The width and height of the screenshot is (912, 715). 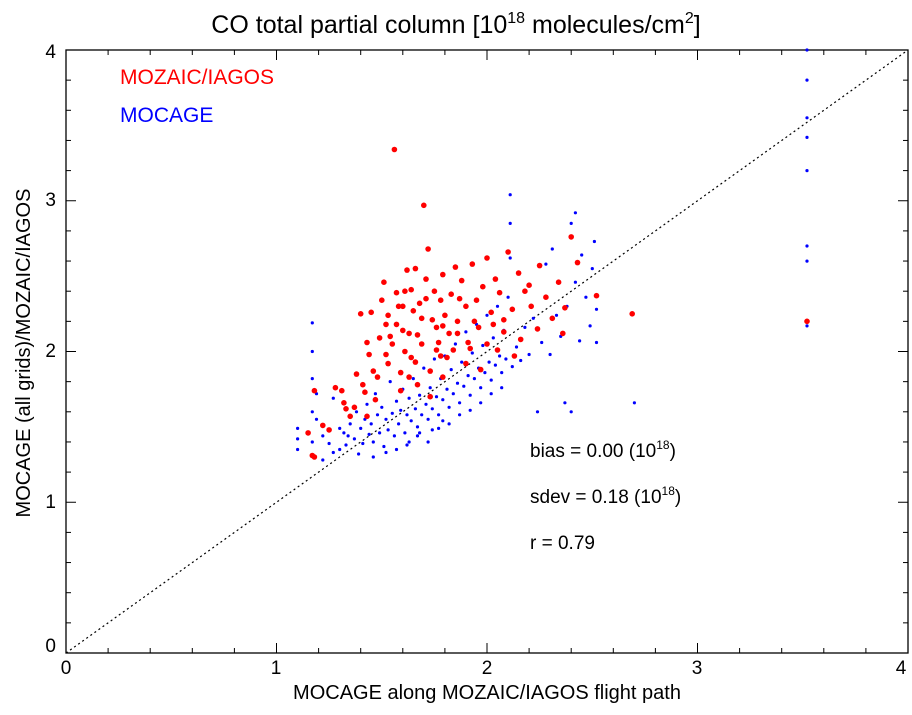 What do you see at coordinates (276, 668) in the screenshot?
I see `x-tick-label: 1` at bounding box center [276, 668].